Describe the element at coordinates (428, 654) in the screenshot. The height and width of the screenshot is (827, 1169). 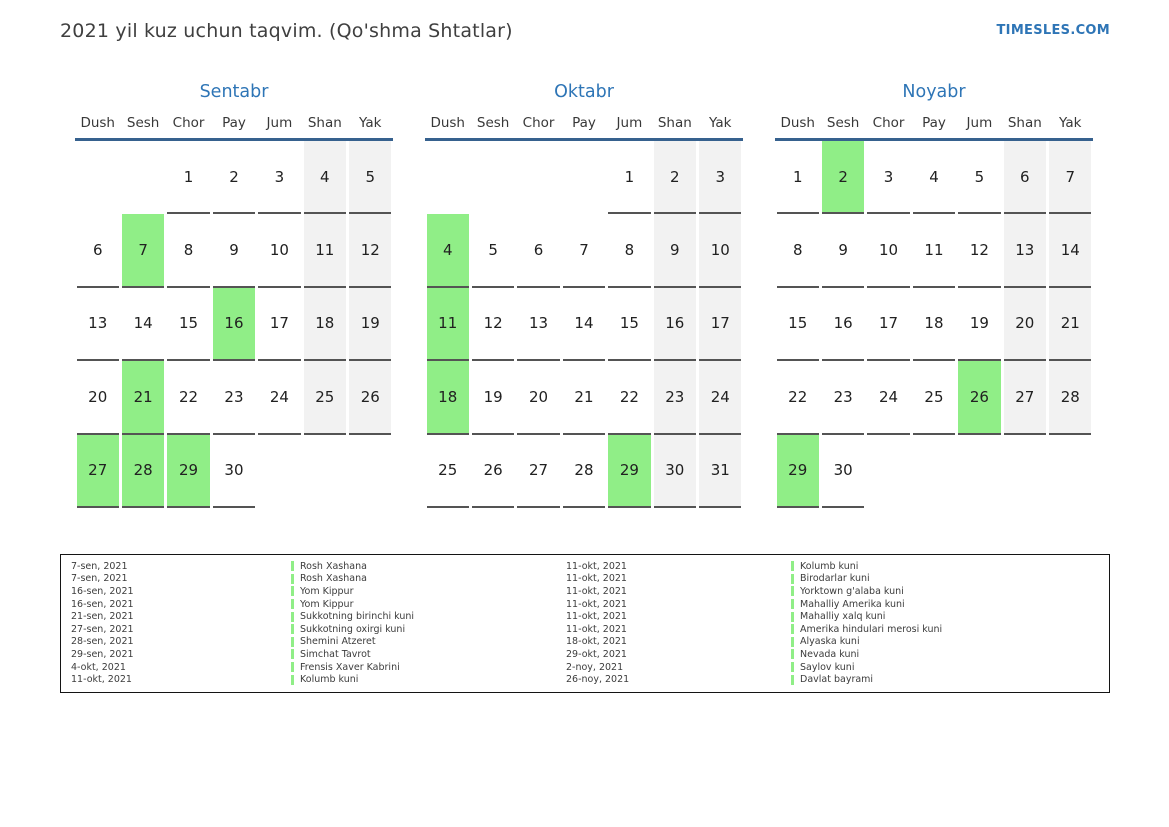
I see `holiday-name: Simchat Tavrot` at that location.